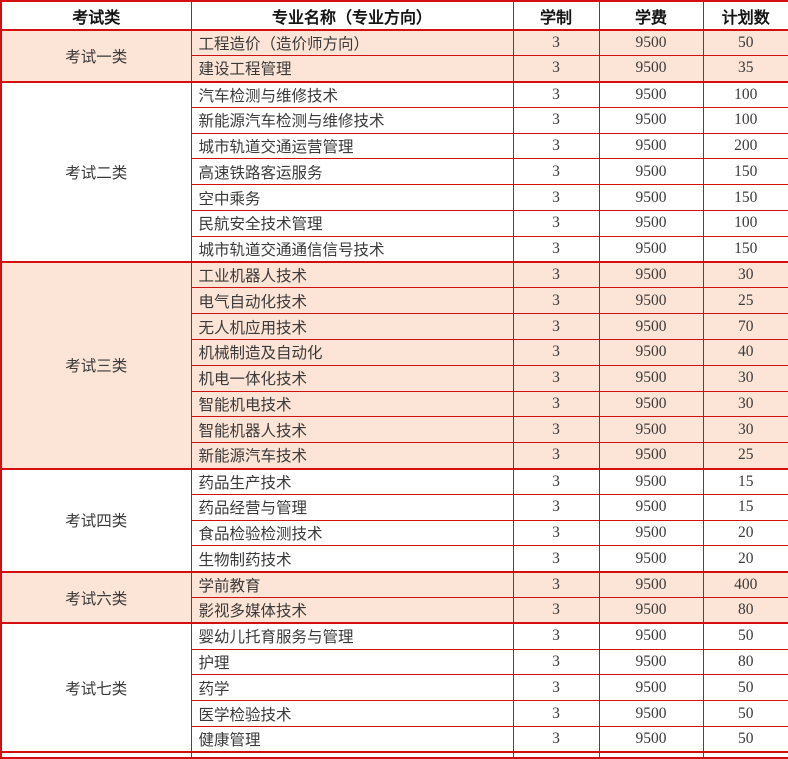  I want to click on table-row: 空中乘务 3 9500 150, so click(394, 198).